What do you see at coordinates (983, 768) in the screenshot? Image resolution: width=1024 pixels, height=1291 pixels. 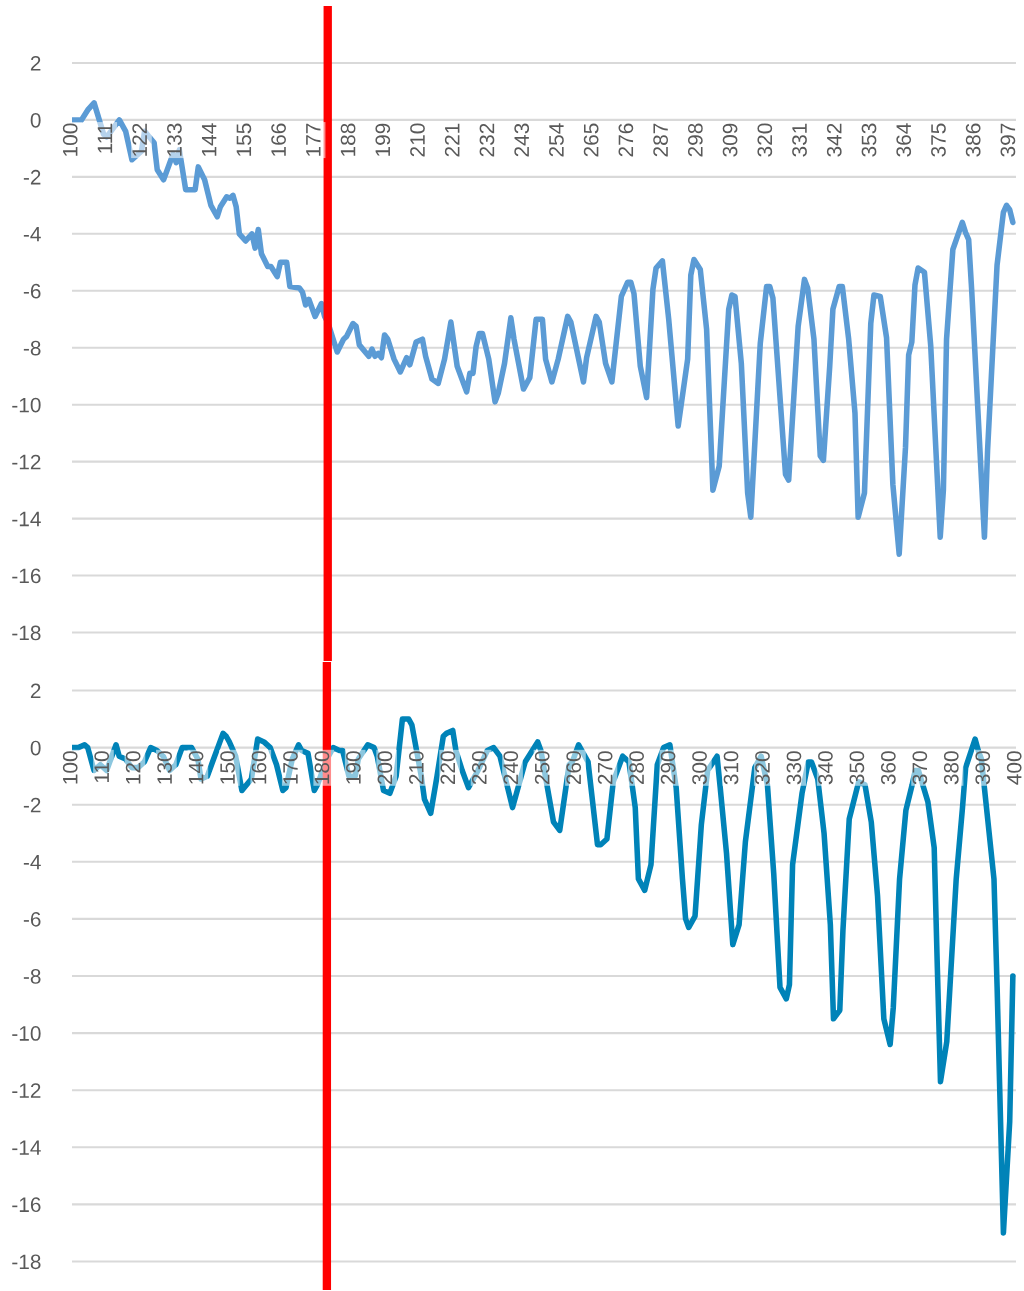 I see `x-tick-label: 390` at bounding box center [983, 768].